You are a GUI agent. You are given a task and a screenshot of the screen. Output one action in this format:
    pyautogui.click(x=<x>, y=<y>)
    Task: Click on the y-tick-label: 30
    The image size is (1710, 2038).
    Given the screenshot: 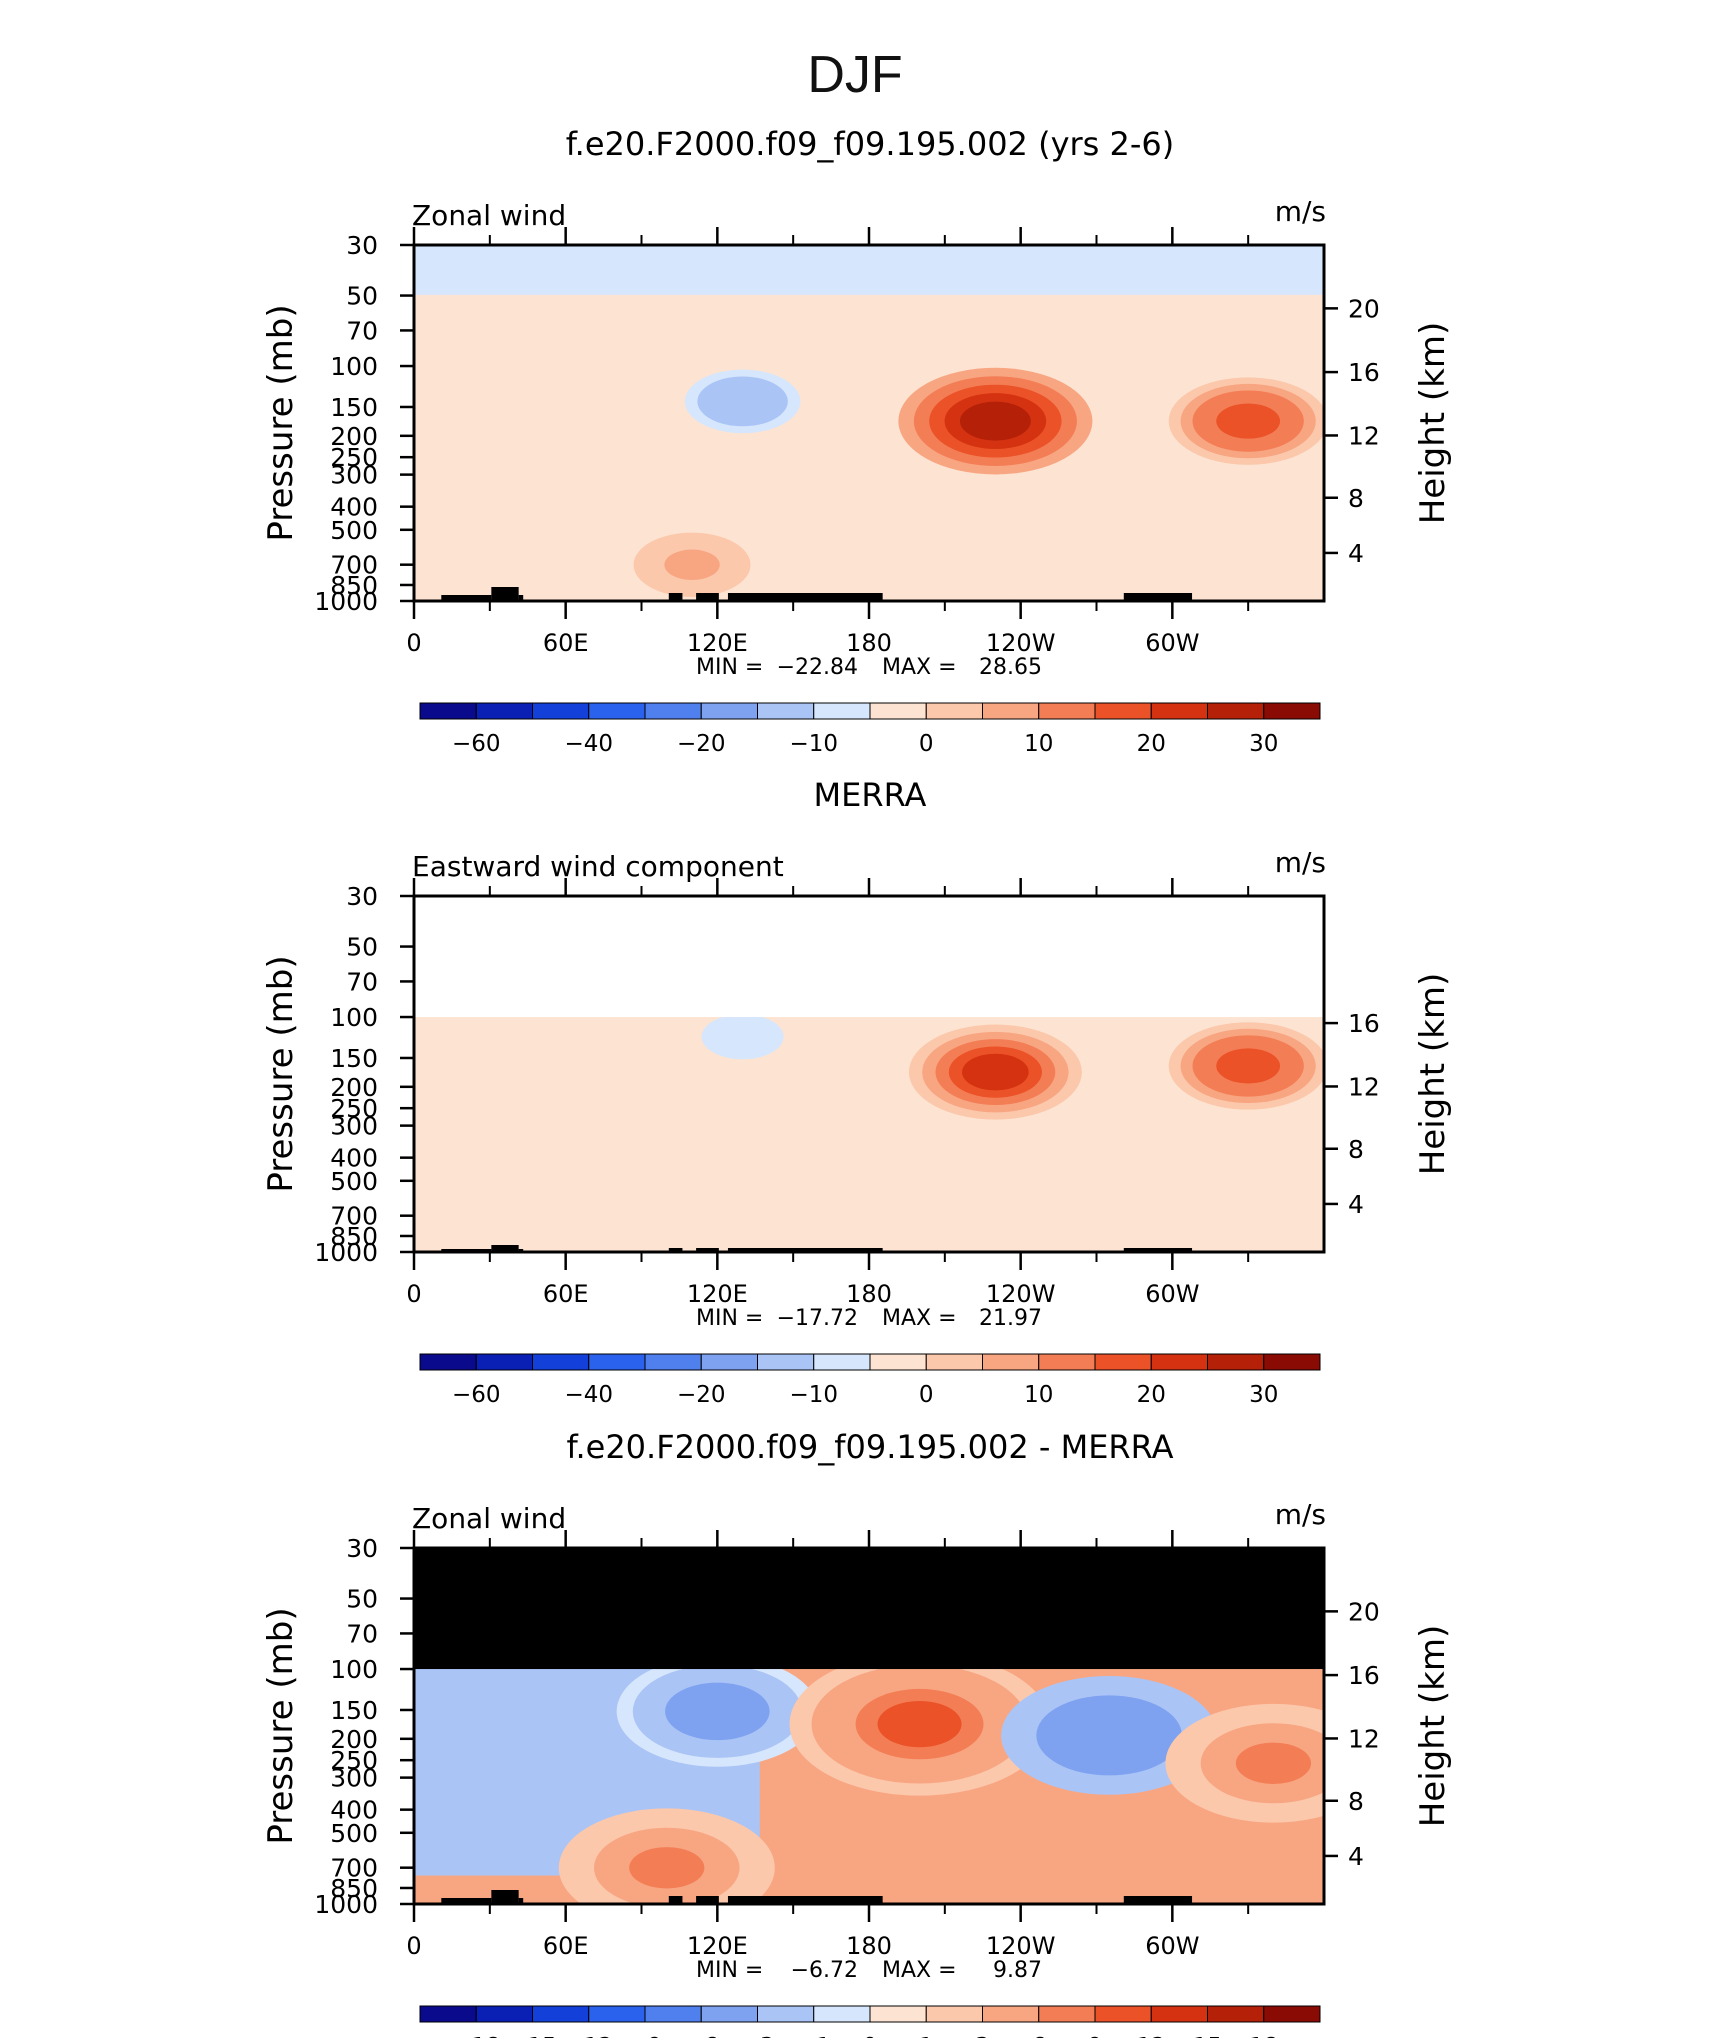 What is the action you would take?
    pyautogui.click(x=362, y=245)
    